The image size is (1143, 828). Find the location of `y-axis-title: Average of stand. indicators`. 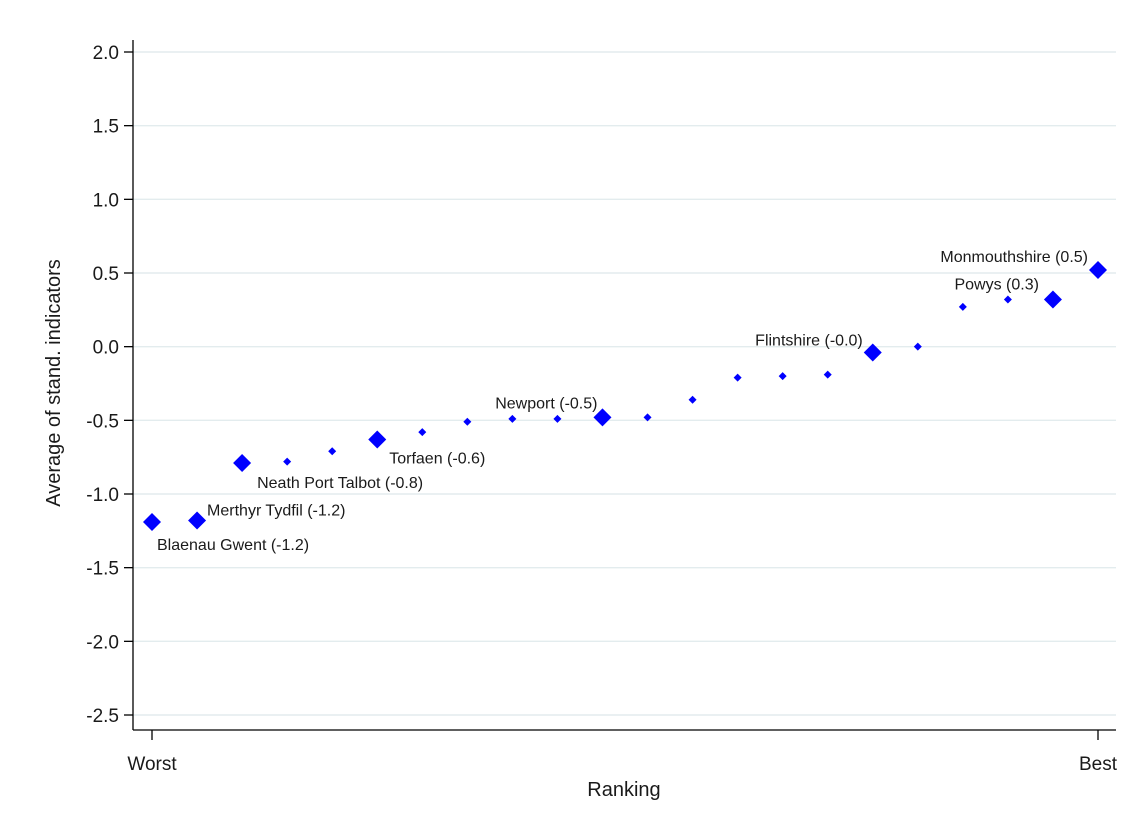

y-axis-title: Average of stand. indicators is located at coordinates (54, 383).